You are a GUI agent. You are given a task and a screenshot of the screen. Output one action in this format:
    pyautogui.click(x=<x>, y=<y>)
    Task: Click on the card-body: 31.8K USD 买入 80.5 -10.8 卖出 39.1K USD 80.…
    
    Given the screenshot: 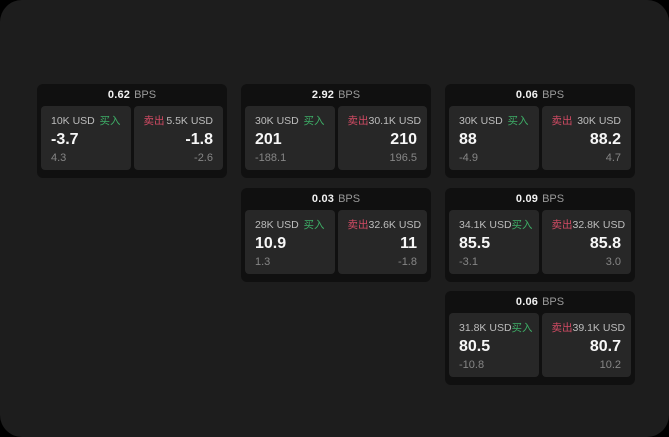 What is the action you would take?
    pyautogui.click(x=540, y=347)
    